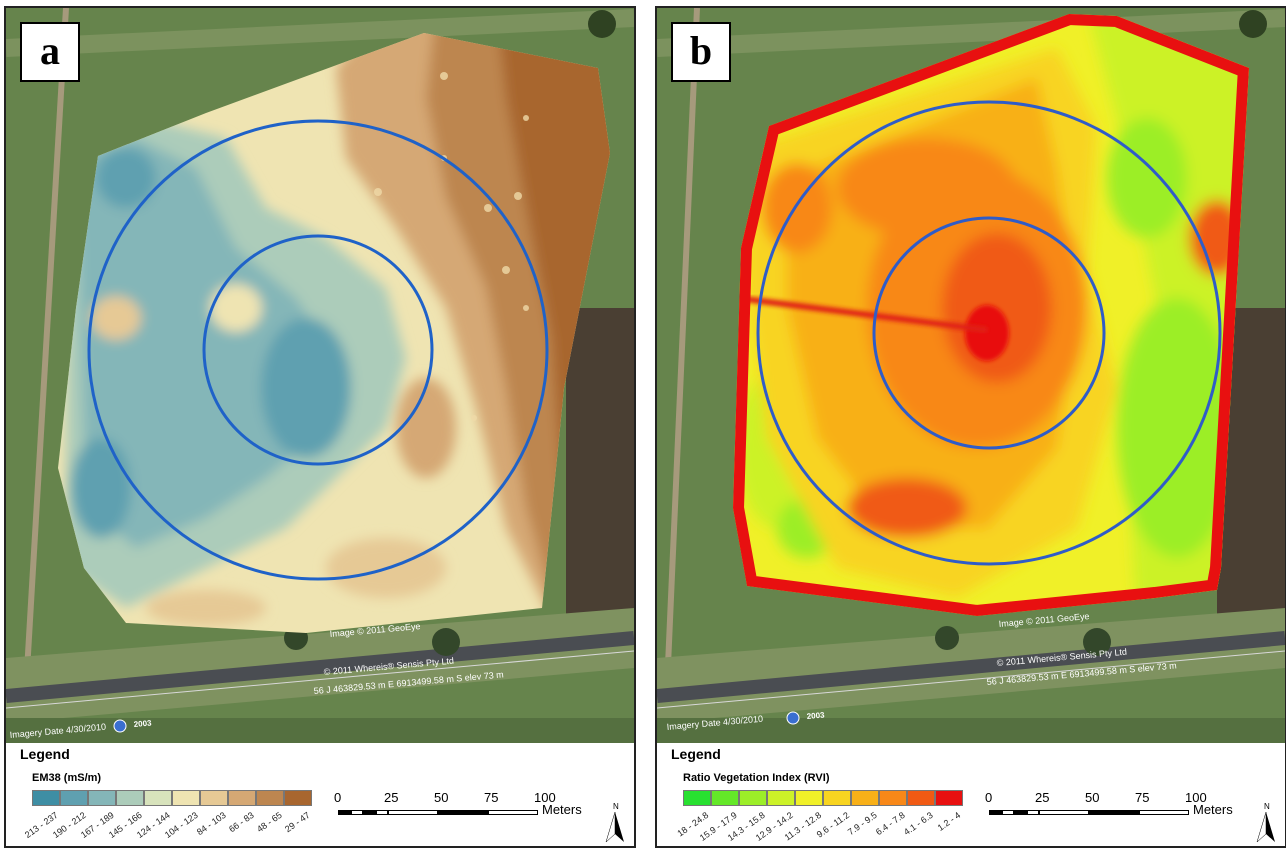 Image resolution: width=1286 pixels, height=849 pixels. Describe the element at coordinates (50, 52) in the screenshot. I see `panel-letter: a` at that location.